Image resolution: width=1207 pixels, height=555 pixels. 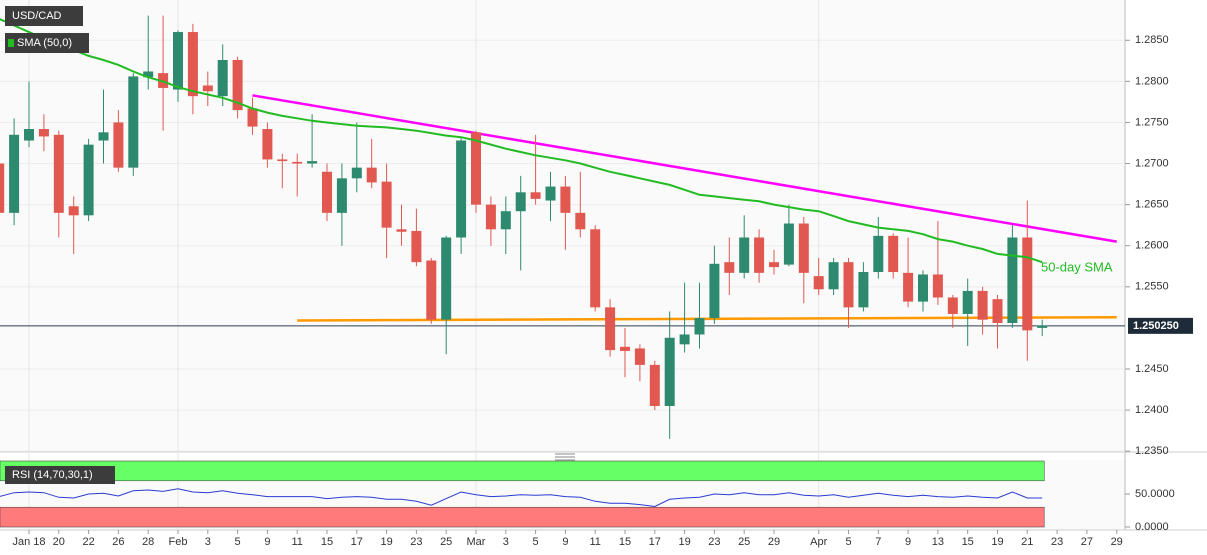 I want to click on x-tick-label: 27, so click(x=1087, y=542).